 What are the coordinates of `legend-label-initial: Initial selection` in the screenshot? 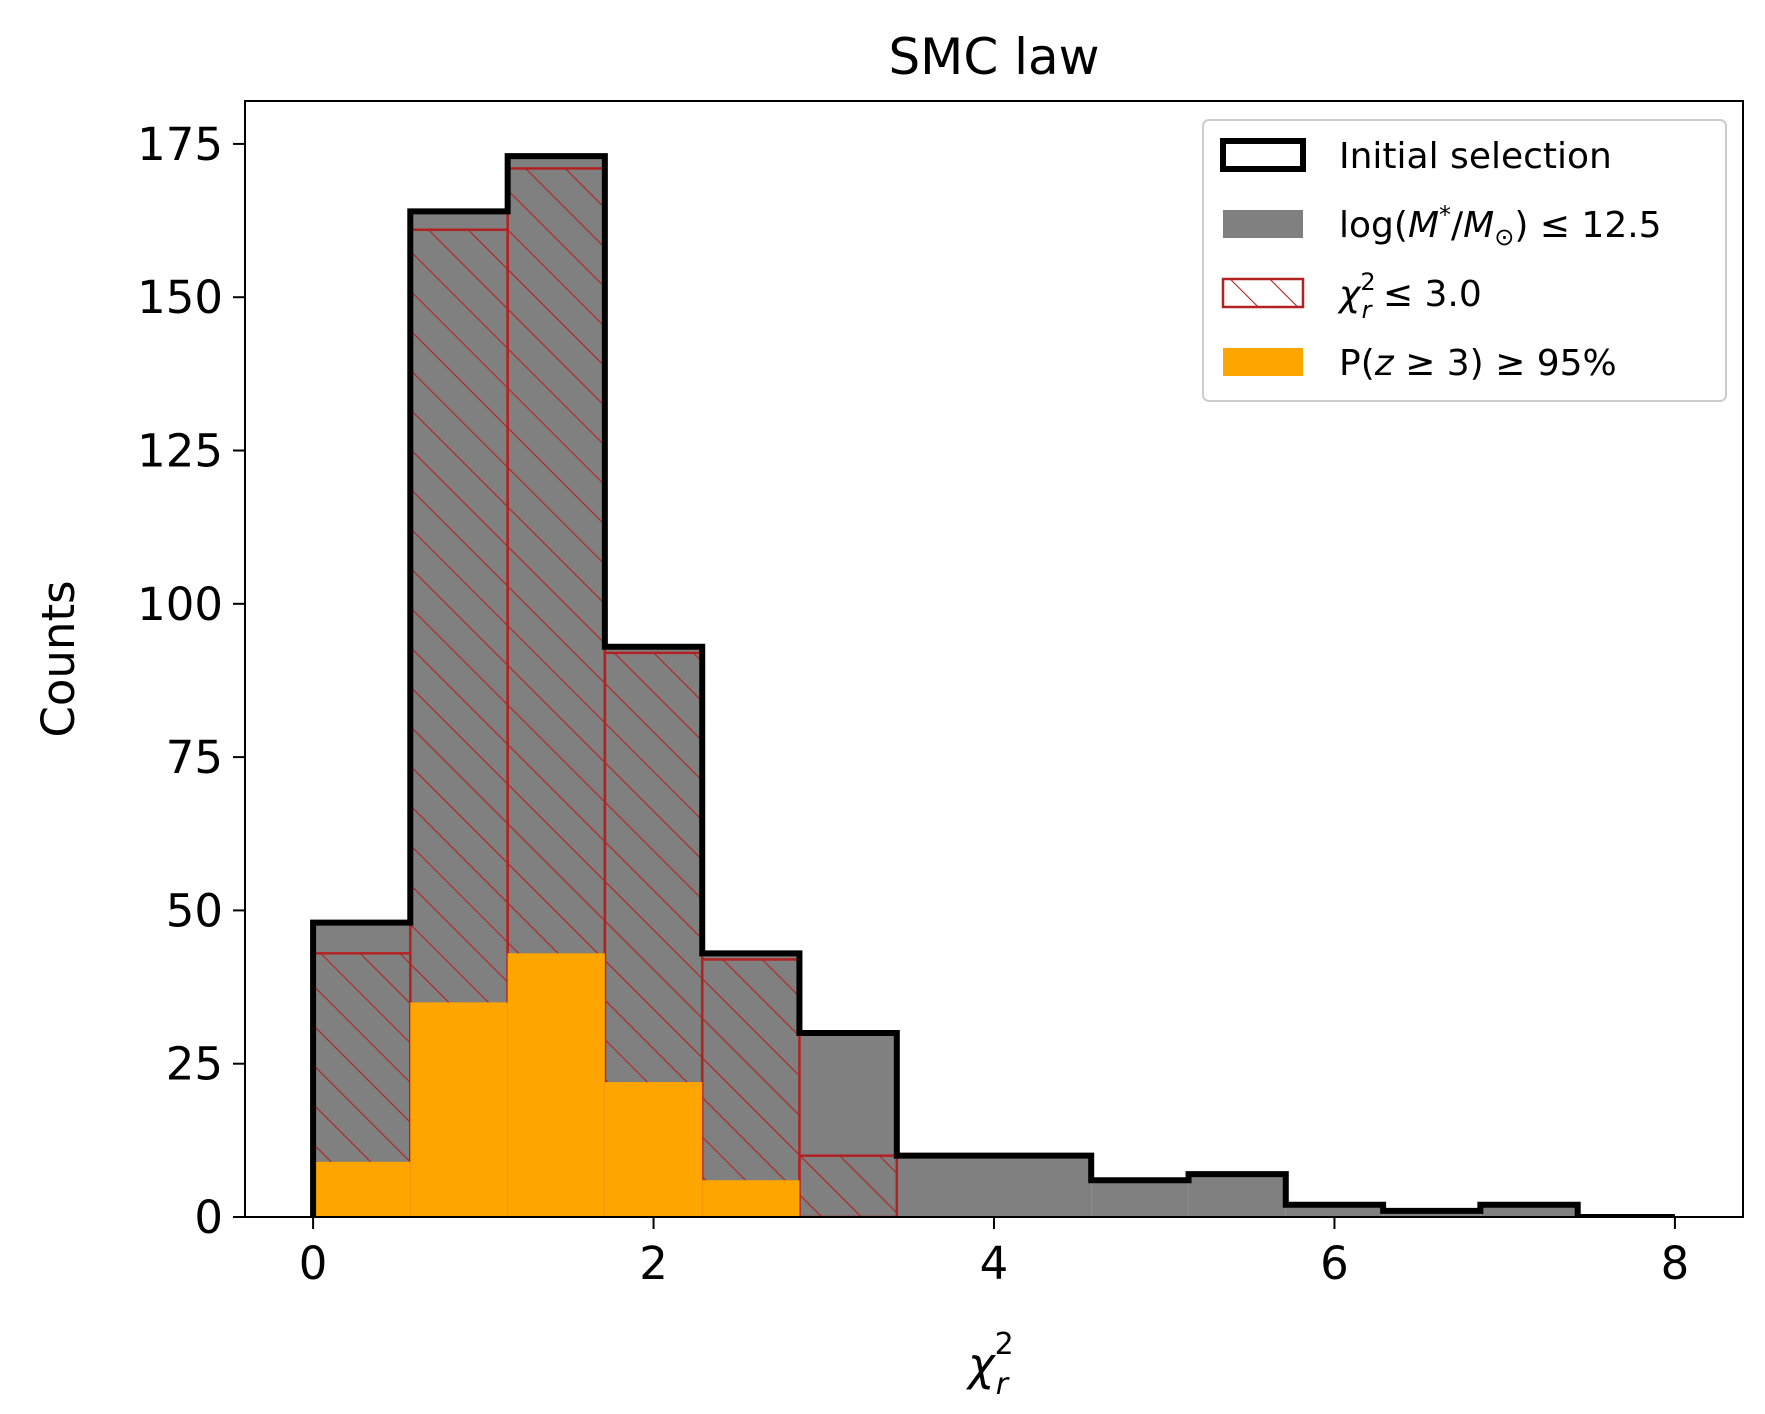 It's located at (1475, 156).